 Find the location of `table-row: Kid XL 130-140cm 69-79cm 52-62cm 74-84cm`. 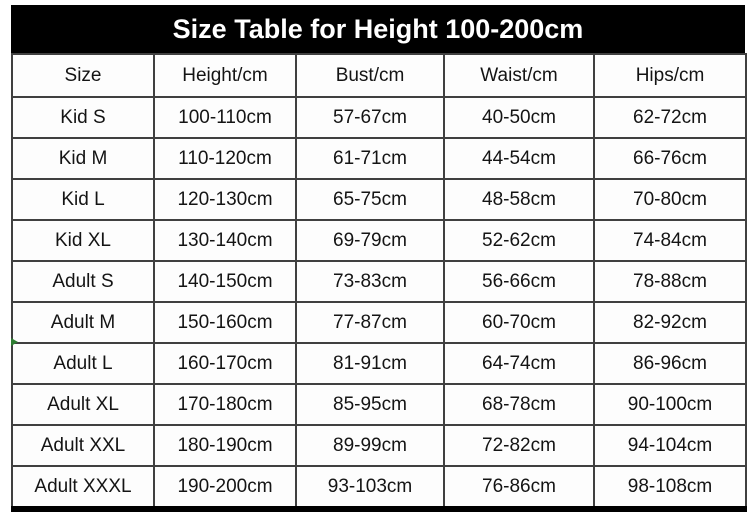

table-row: Kid XL 130-140cm 69-79cm 52-62cm 74-84cm is located at coordinates (379, 240).